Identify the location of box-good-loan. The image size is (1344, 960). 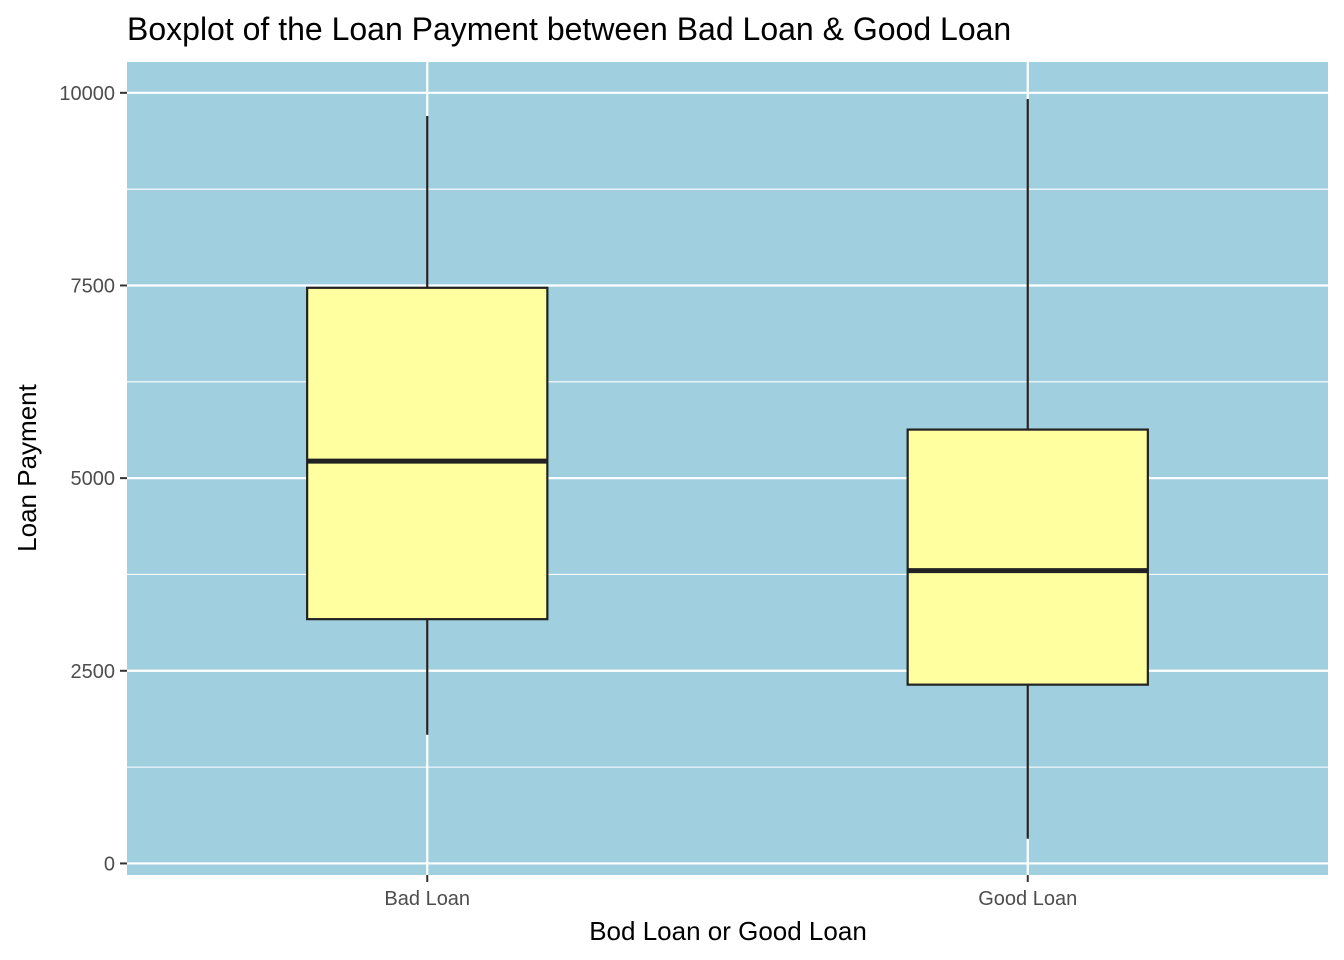
(1027, 468).